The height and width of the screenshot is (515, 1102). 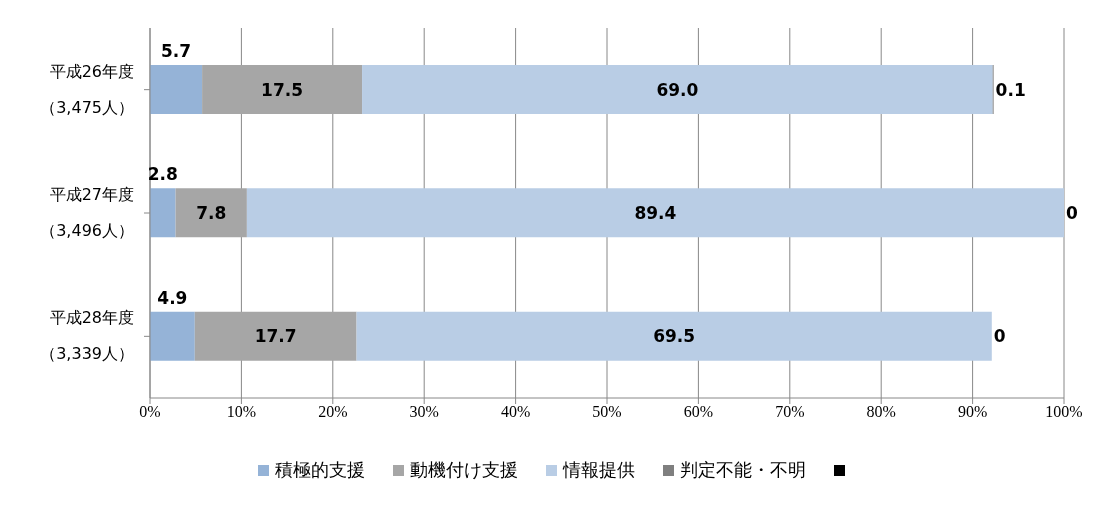 I want to click on x-tick-label: 90%, so click(x=972, y=412).